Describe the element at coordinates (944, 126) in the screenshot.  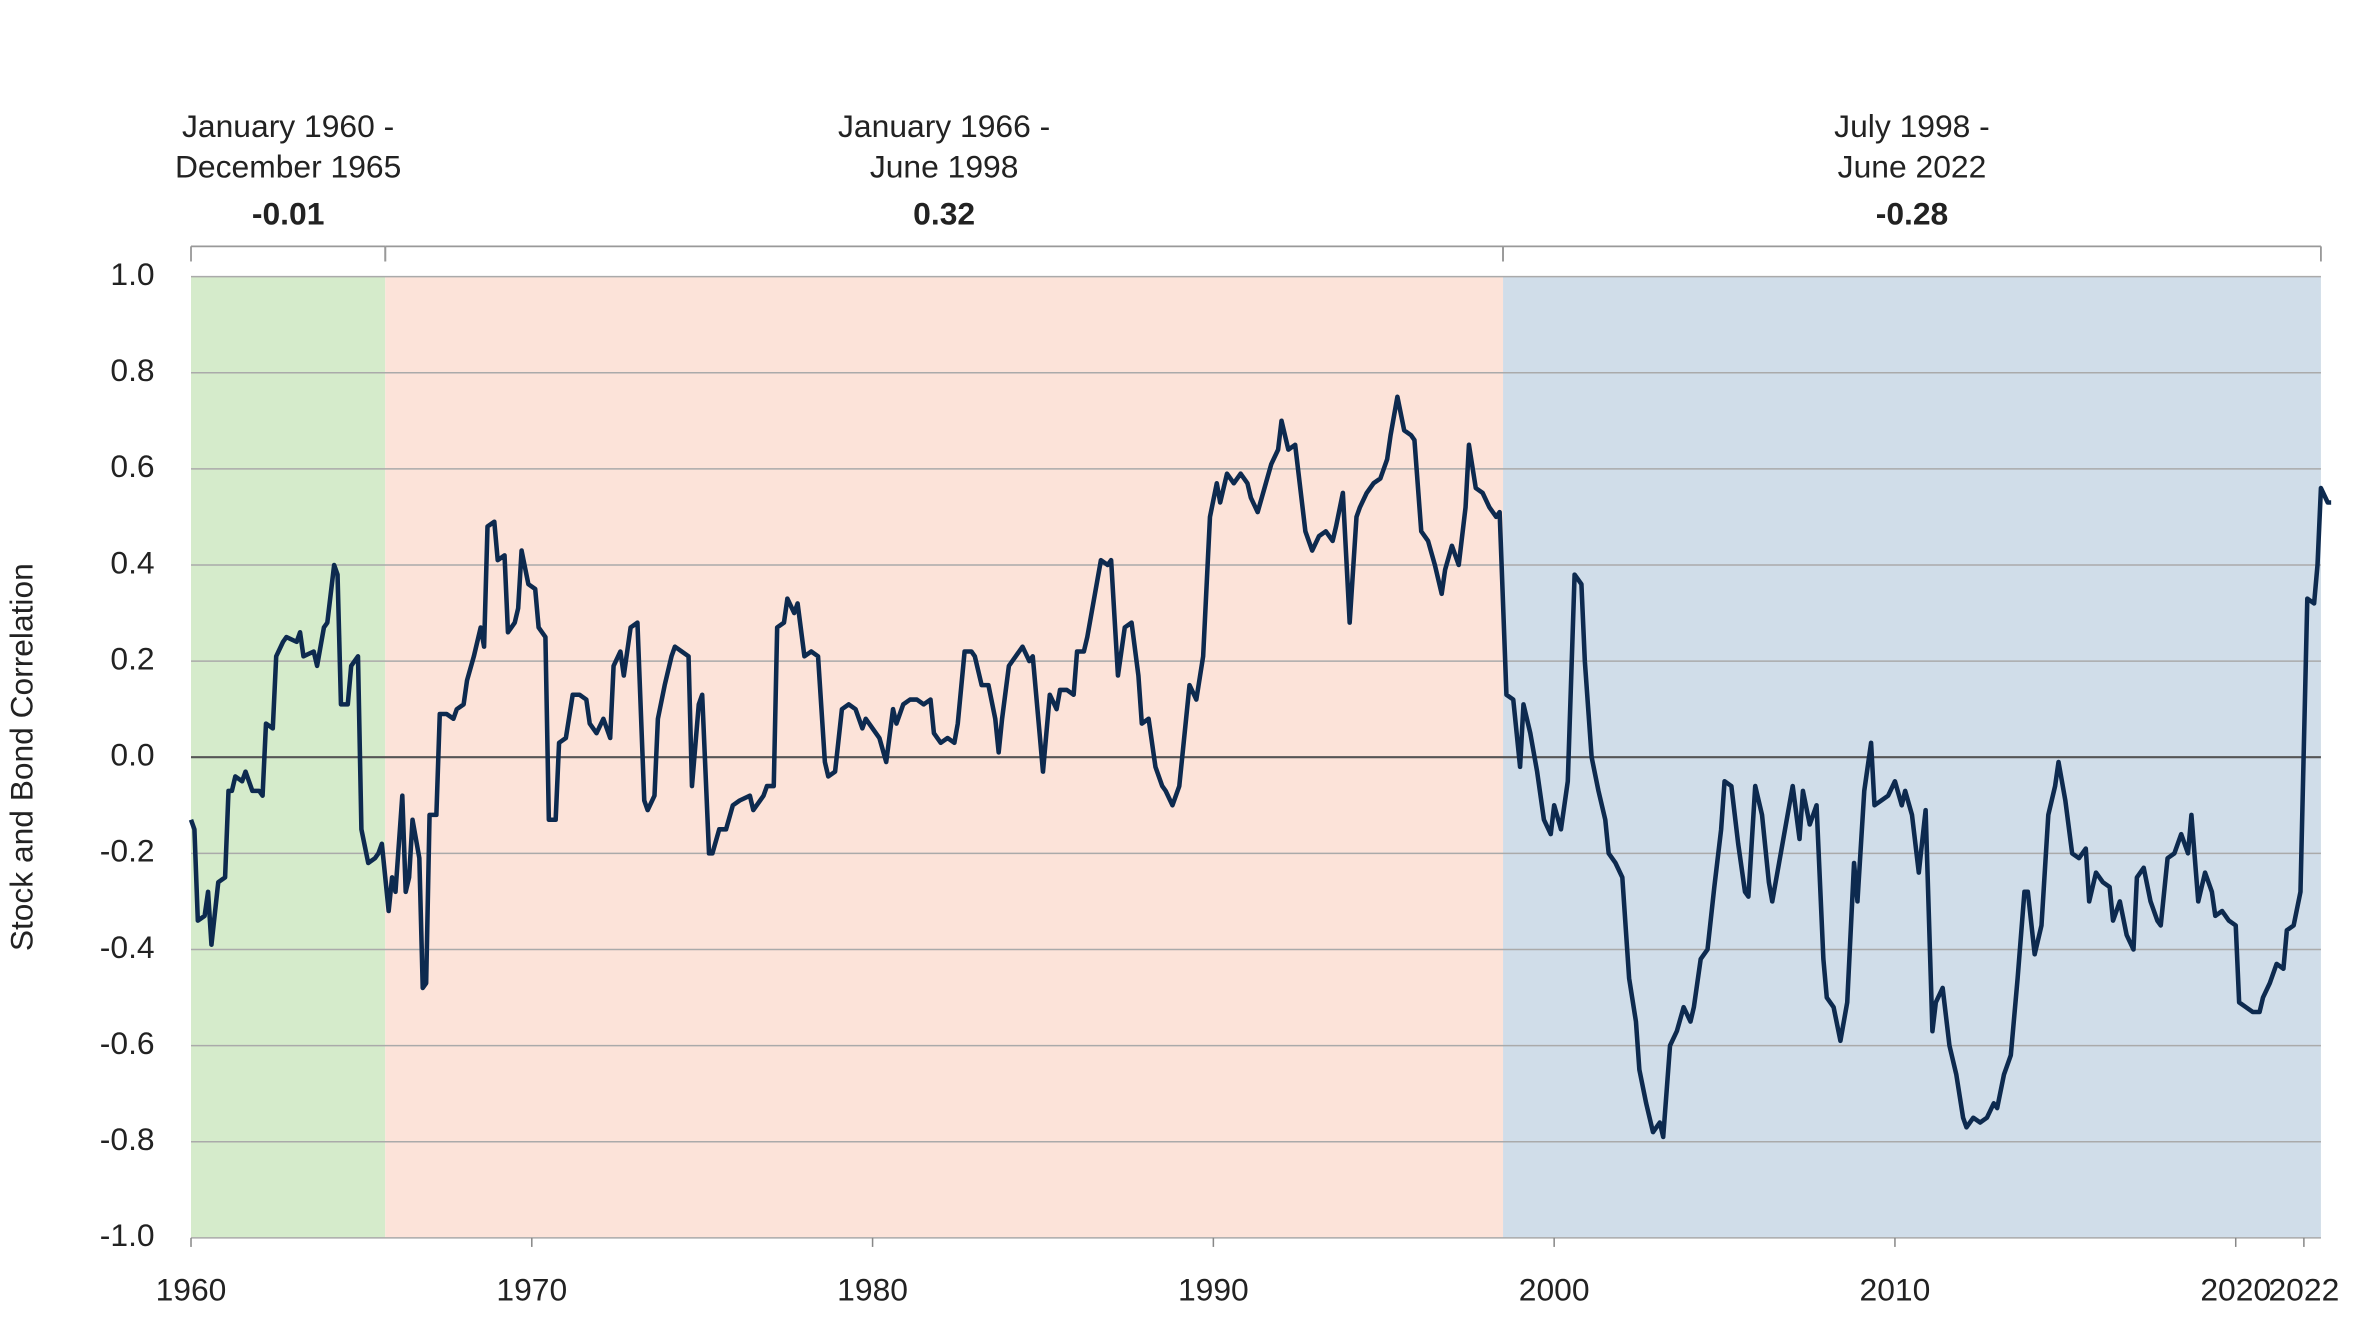
I see `period-label: January 1966 -` at that location.